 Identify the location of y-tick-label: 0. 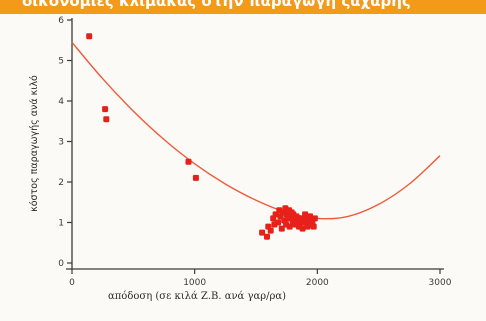
(61, 264).